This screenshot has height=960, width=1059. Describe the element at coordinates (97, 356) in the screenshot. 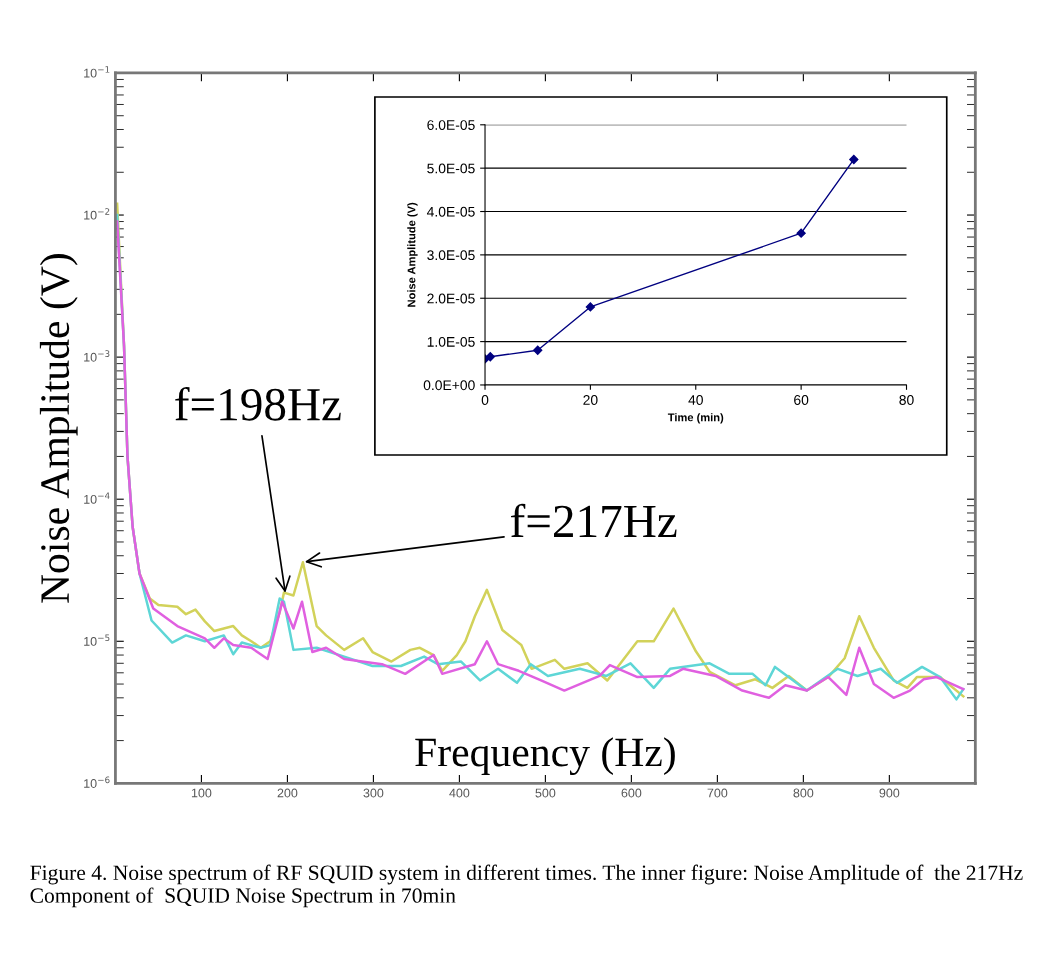

I see `y-tick-label: 10$^{−3}$` at that location.